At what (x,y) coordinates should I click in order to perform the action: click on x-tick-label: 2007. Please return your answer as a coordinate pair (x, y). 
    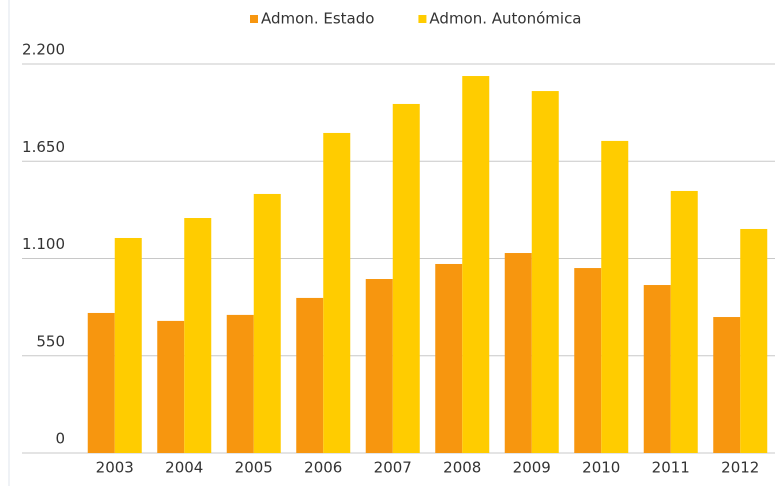
    Looking at the image, I should click on (393, 468).